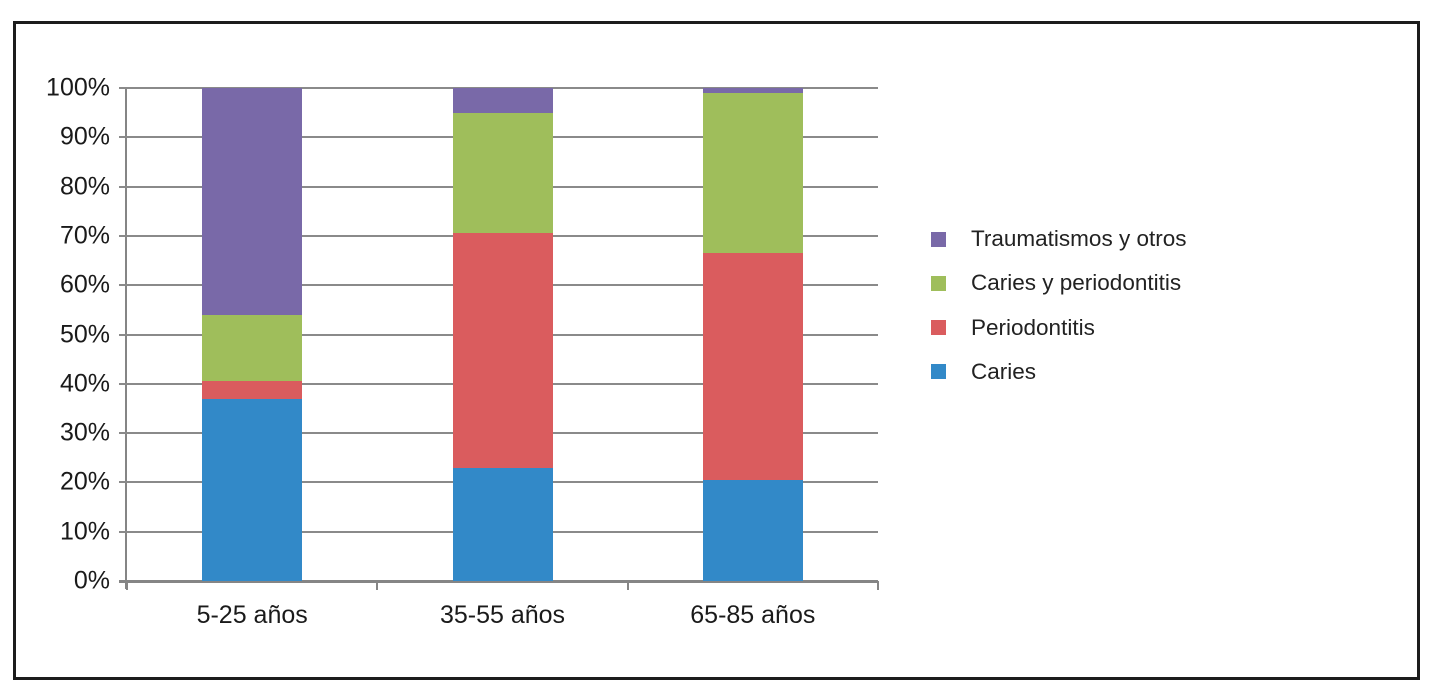 The image size is (1441, 695). I want to click on category-label: 65-85 años, so click(753, 615).